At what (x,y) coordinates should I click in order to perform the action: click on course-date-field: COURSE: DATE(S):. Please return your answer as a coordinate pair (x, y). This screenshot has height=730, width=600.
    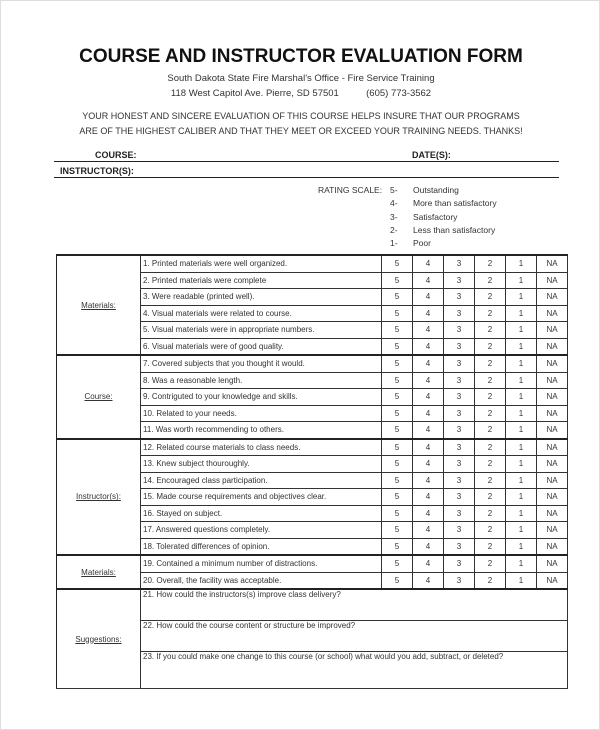
    Looking at the image, I should click on (306, 154).